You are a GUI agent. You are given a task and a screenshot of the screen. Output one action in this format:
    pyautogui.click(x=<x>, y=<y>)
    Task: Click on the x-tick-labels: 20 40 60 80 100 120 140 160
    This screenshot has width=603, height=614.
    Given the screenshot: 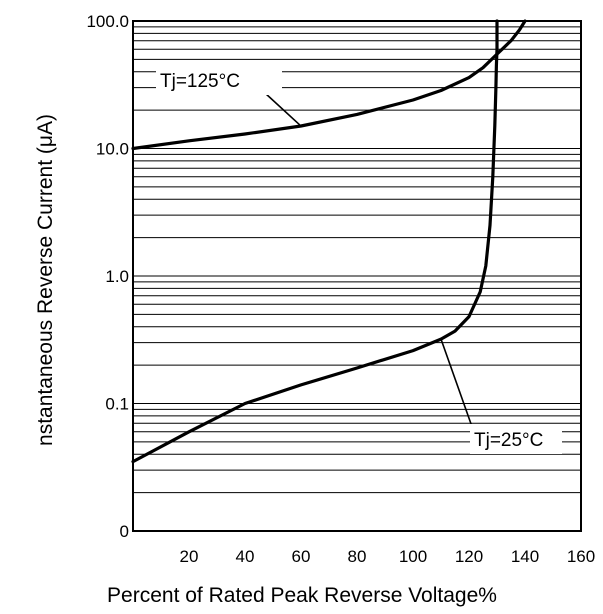 What is the action you would take?
    pyautogui.click(x=388, y=556)
    